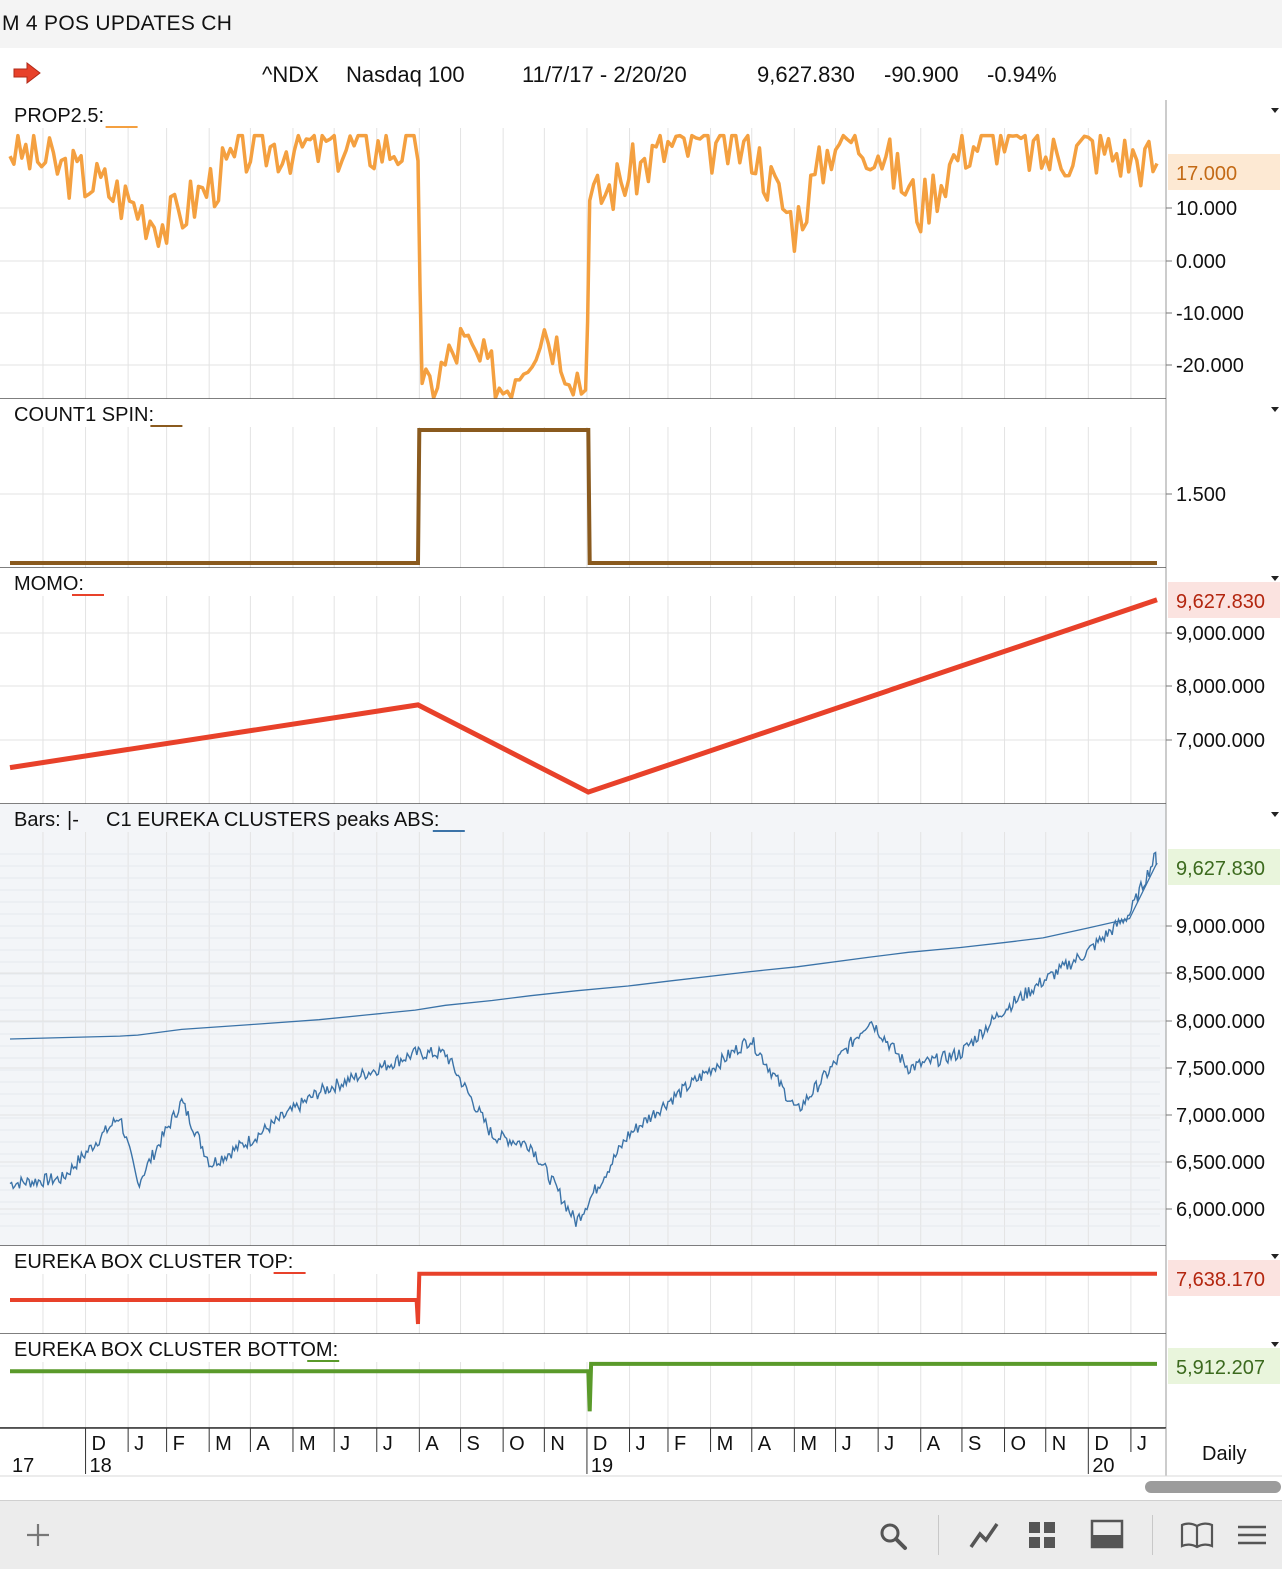 The height and width of the screenshot is (1569, 1282). I want to click on axis-tick-label: 6,500.000, so click(1220, 1163).